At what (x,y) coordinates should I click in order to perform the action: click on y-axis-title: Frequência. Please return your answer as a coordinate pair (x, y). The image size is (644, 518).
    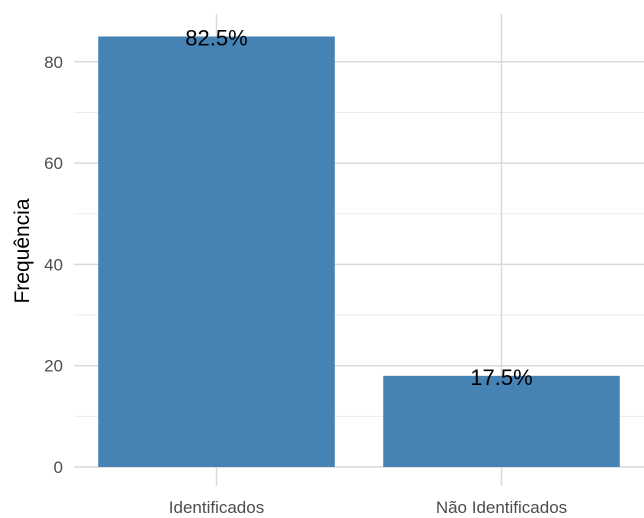
    Looking at the image, I should click on (22, 250).